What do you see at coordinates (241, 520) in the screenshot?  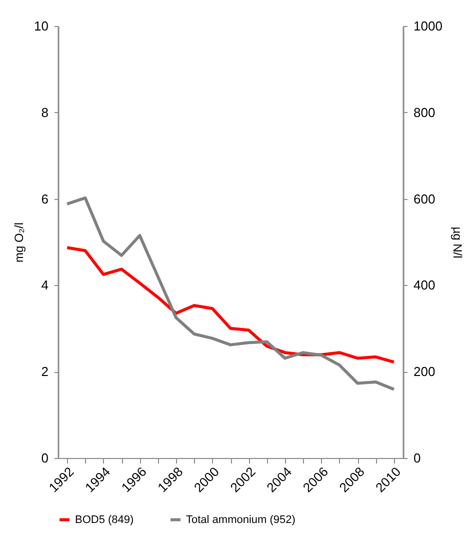 I see `legend-label: Total ammonium (952)` at bounding box center [241, 520].